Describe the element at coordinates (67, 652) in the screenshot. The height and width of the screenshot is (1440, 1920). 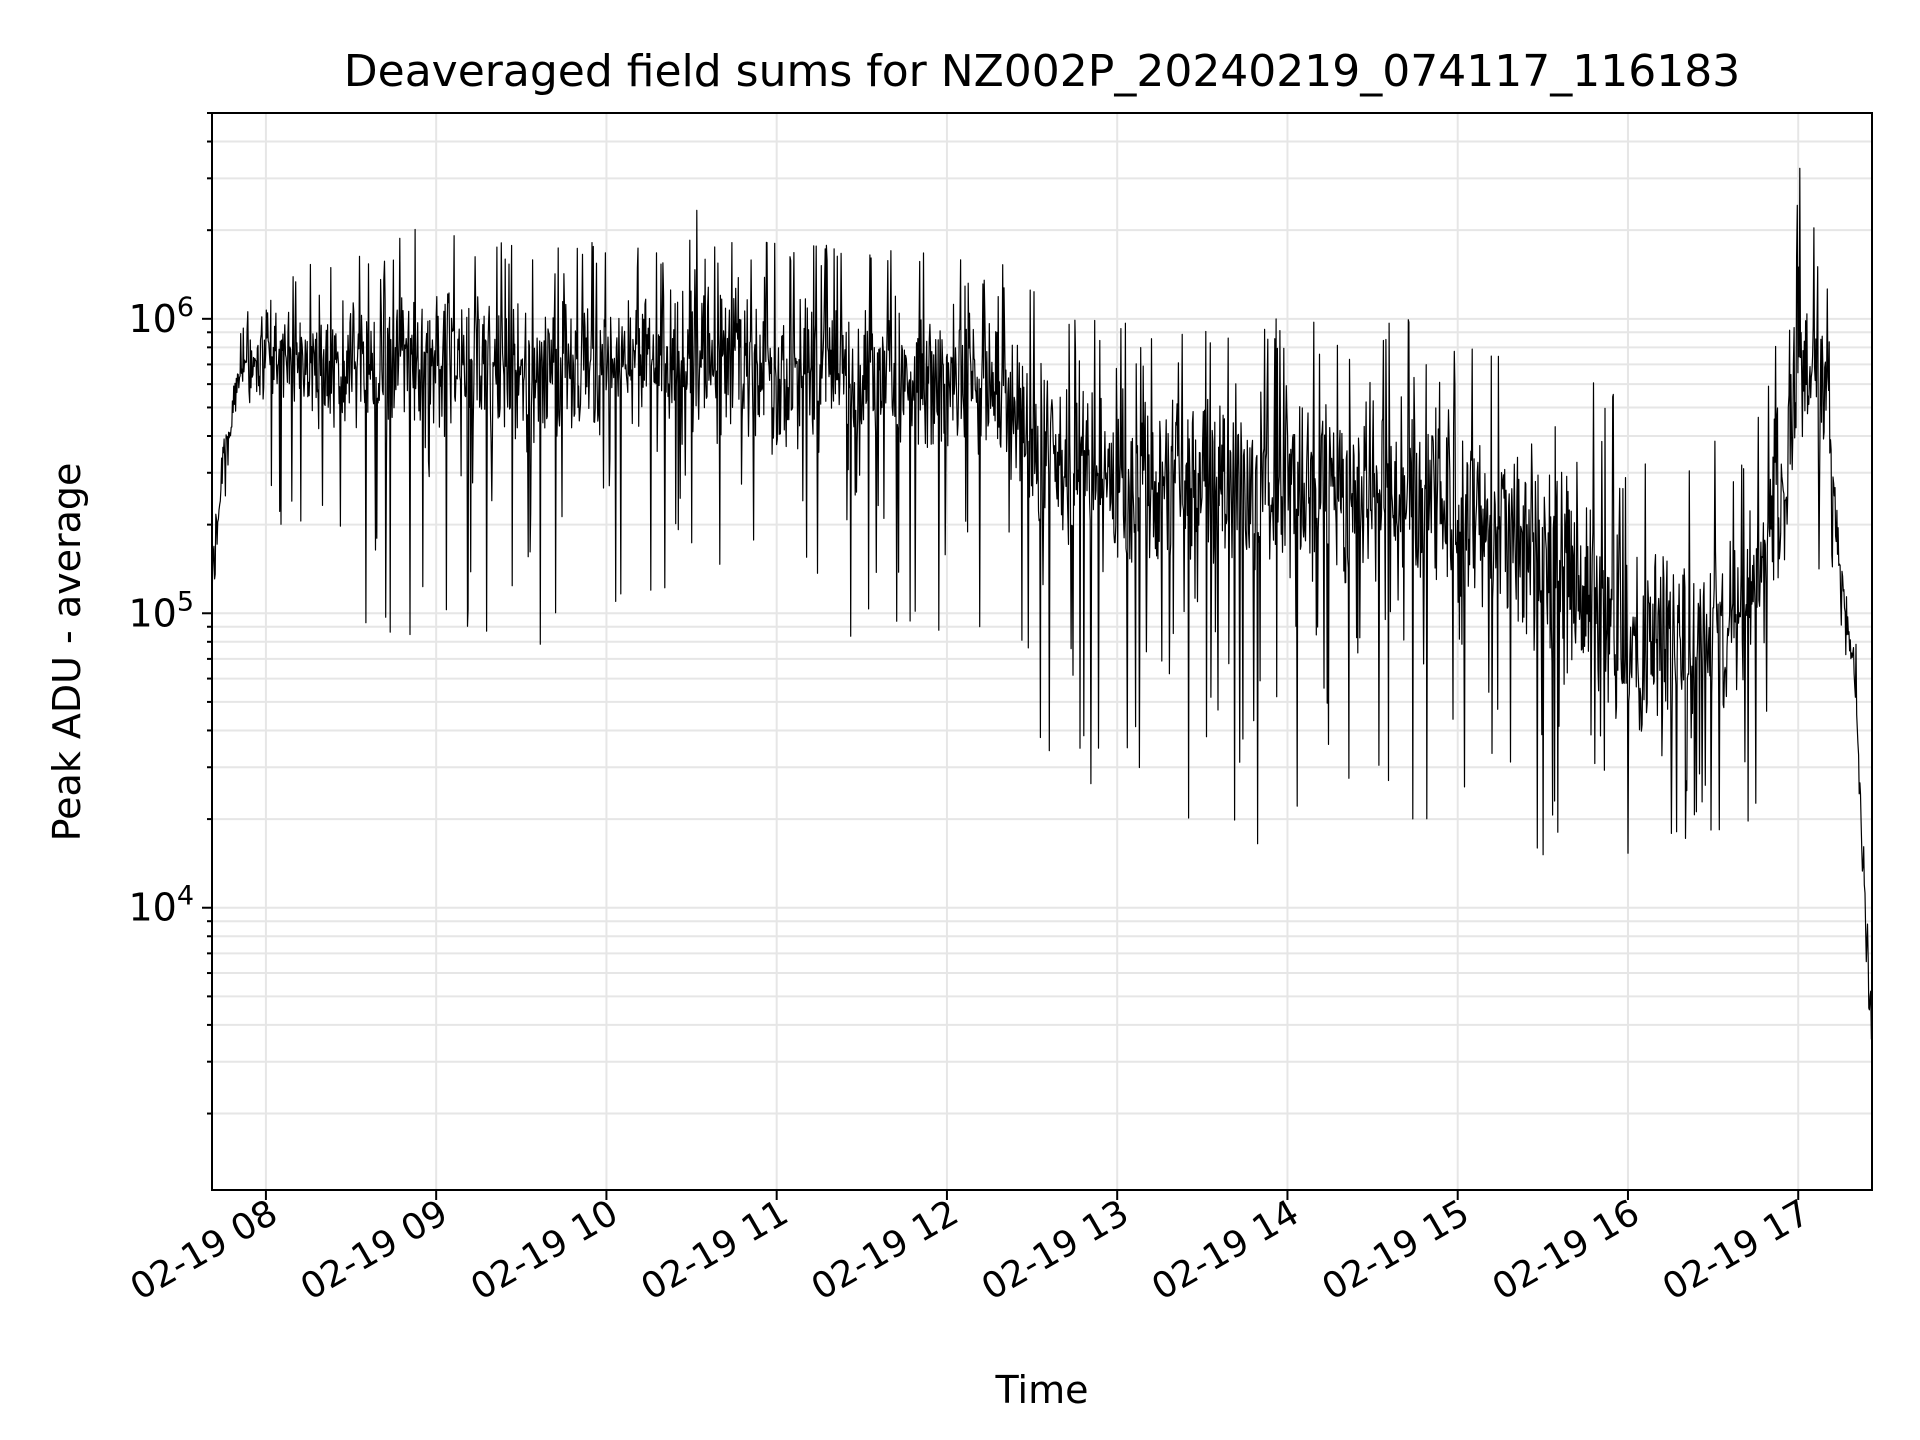
I see `y-axis-label: Peak ADU - average` at that location.